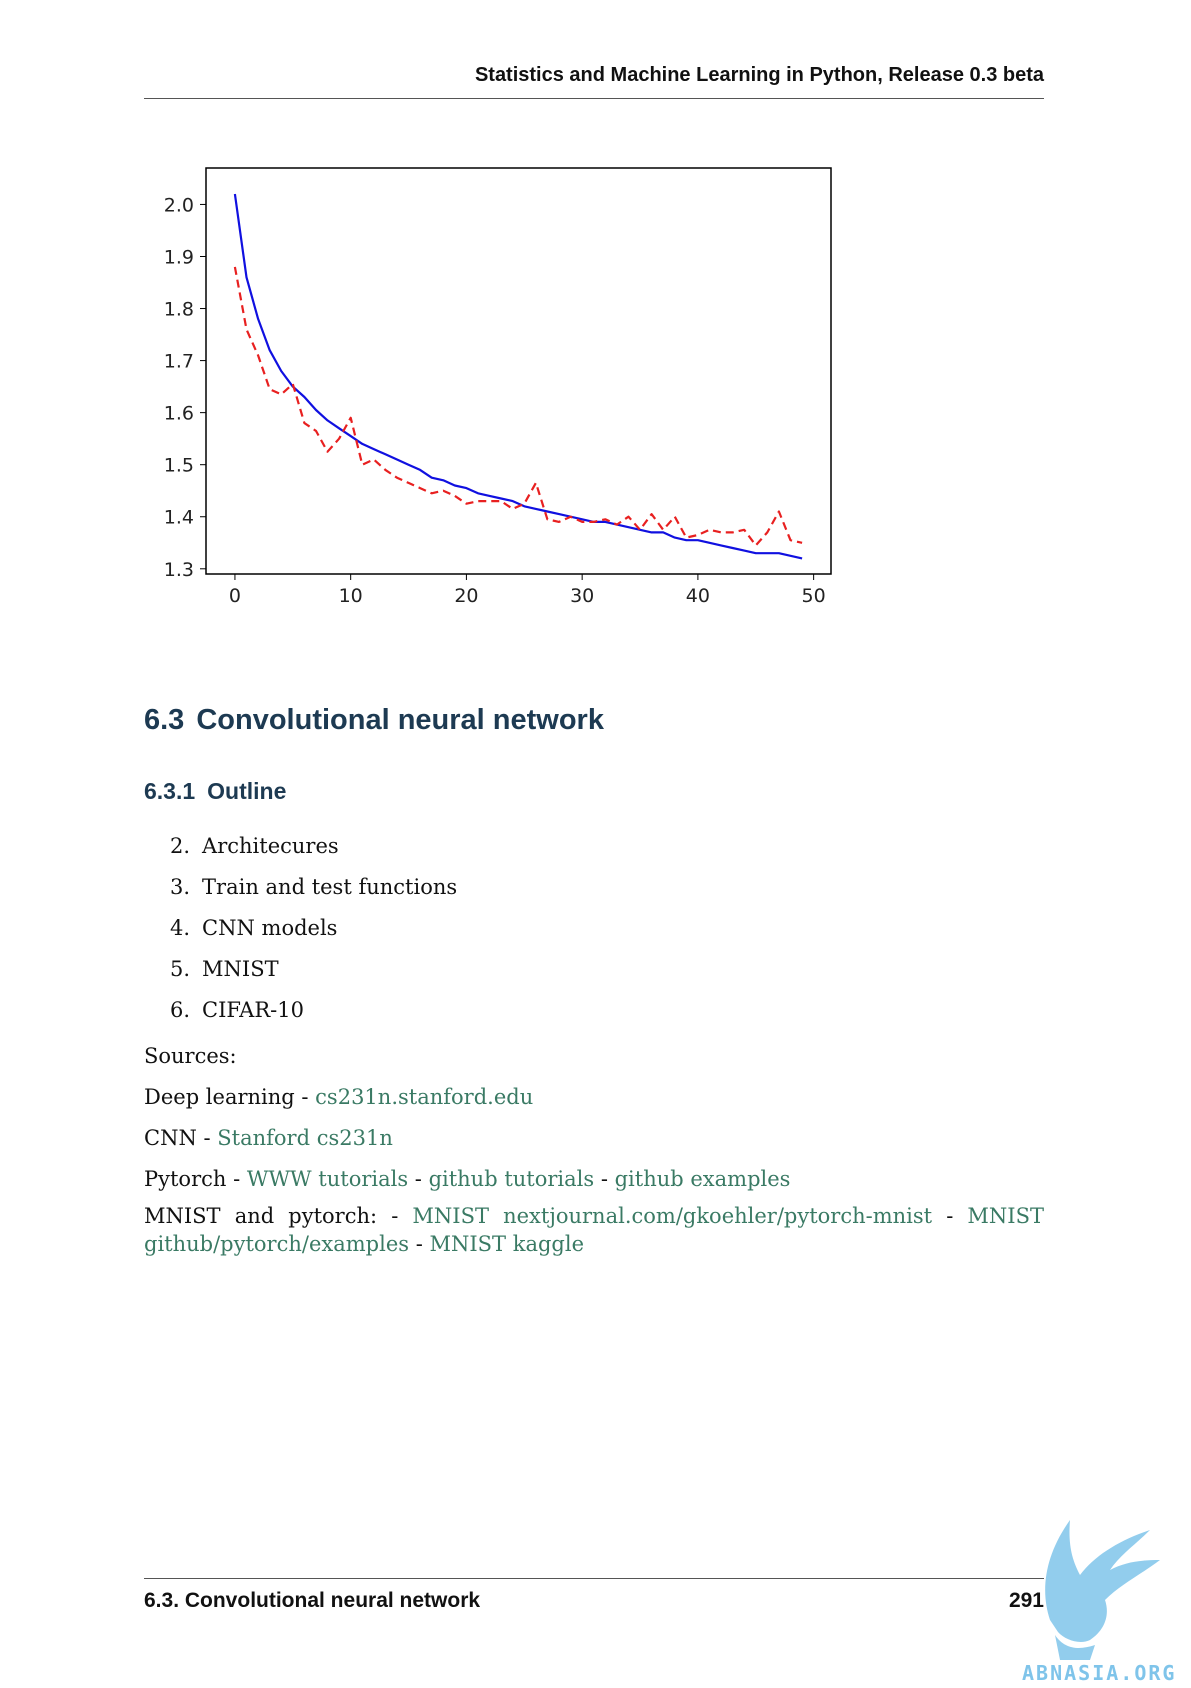  Describe the element at coordinates (1026, 1600) in the screenshot. I see `page-number: 291` at that location.